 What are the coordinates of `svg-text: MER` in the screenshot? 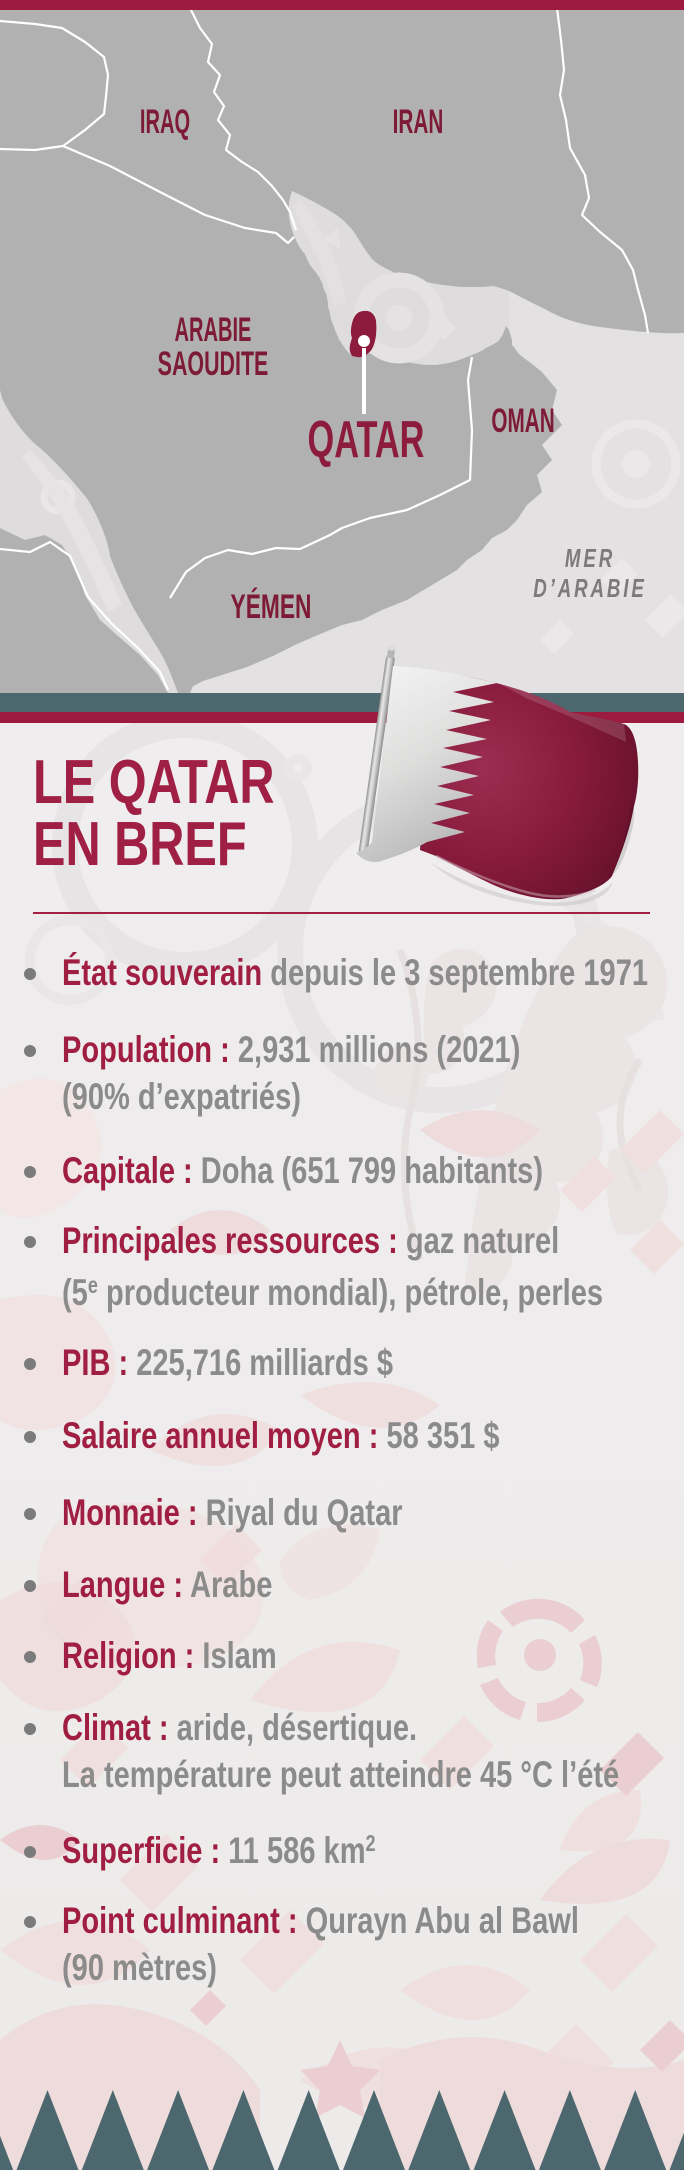 It's located at (590, 558).